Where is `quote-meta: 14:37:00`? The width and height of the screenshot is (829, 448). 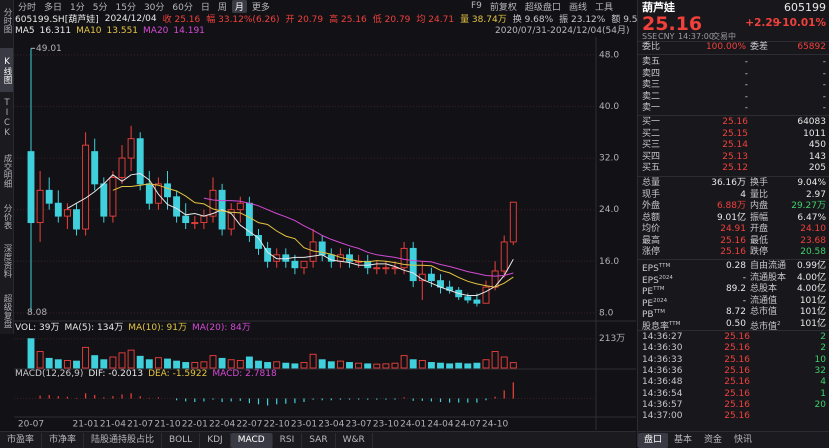 quote-meta: 14:37:00 is located at coordinates (696, 36).